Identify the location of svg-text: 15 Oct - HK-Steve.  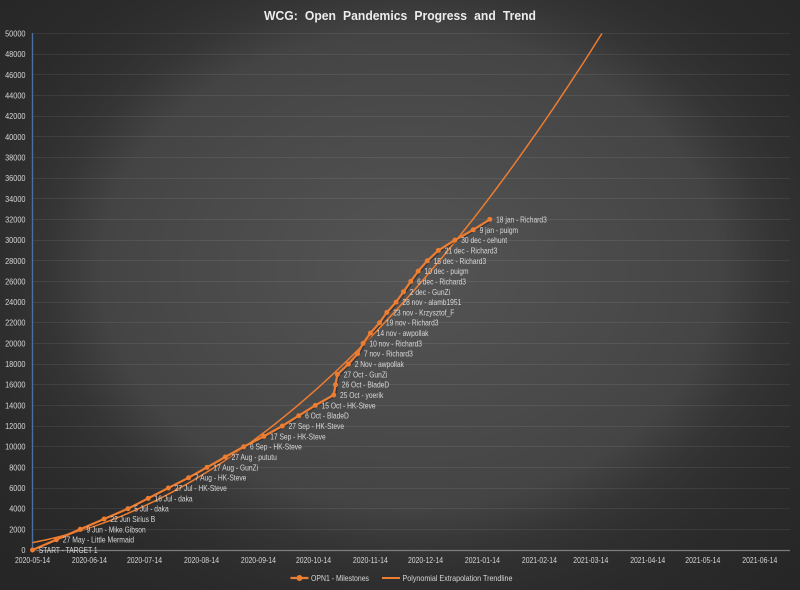
(349, 405).